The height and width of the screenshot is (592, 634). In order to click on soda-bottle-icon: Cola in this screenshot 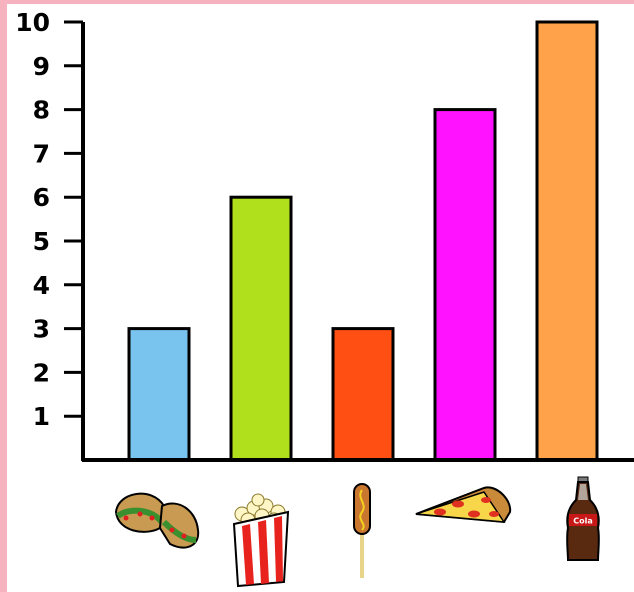, I will do `click(583, 518)`.